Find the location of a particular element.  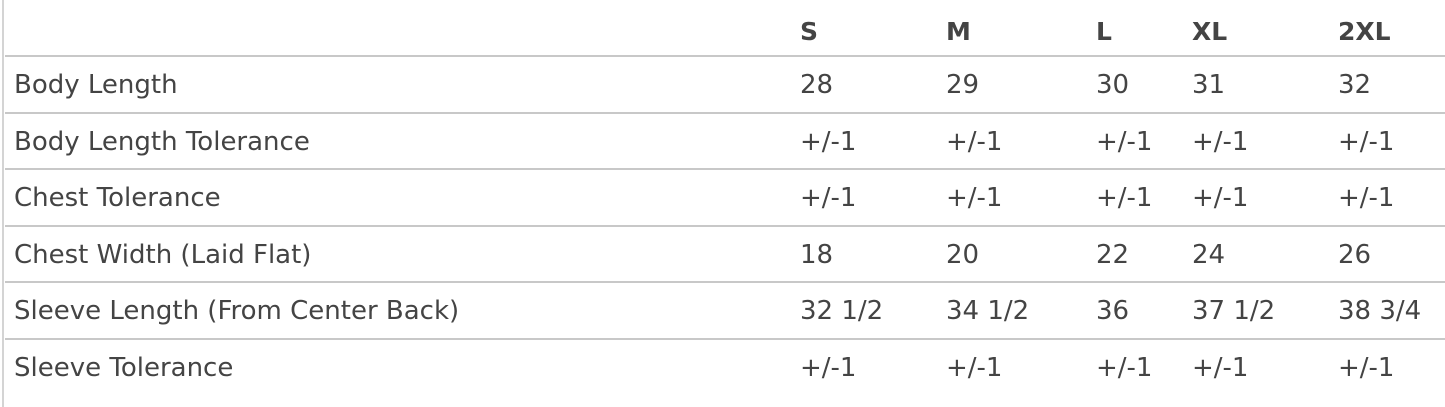

table-cell: 20 is located at coordinates (963, 254).